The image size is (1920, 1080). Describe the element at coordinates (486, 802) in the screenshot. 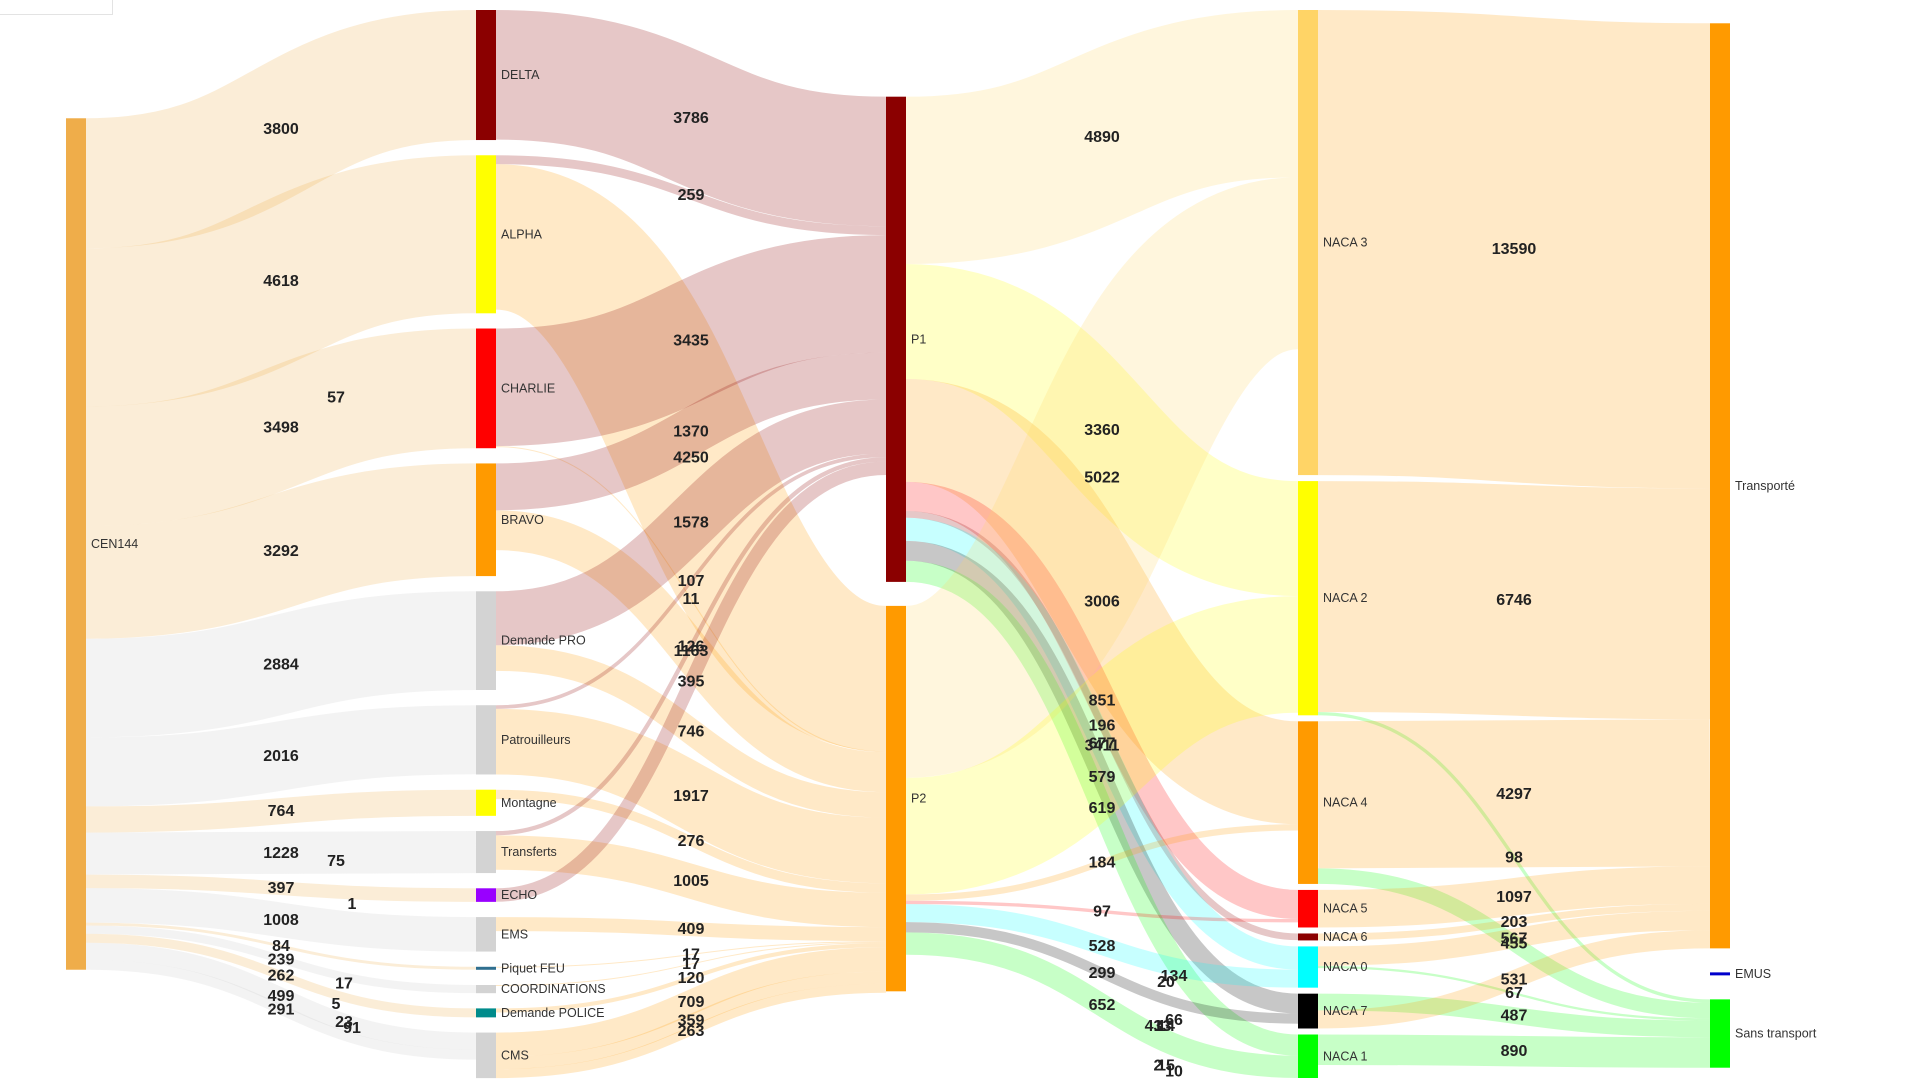

I see `node-mont` at that location.